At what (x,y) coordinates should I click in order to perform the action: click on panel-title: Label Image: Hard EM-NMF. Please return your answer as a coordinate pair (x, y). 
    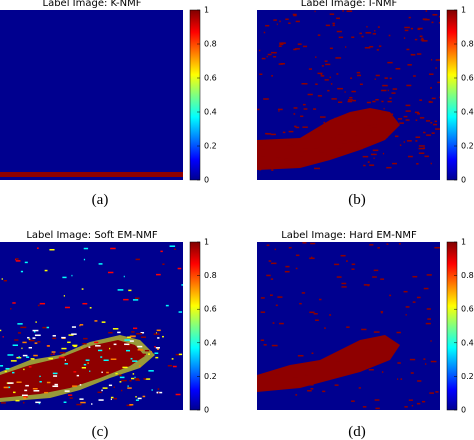
    Looking at the image, I should click on (349, 235).